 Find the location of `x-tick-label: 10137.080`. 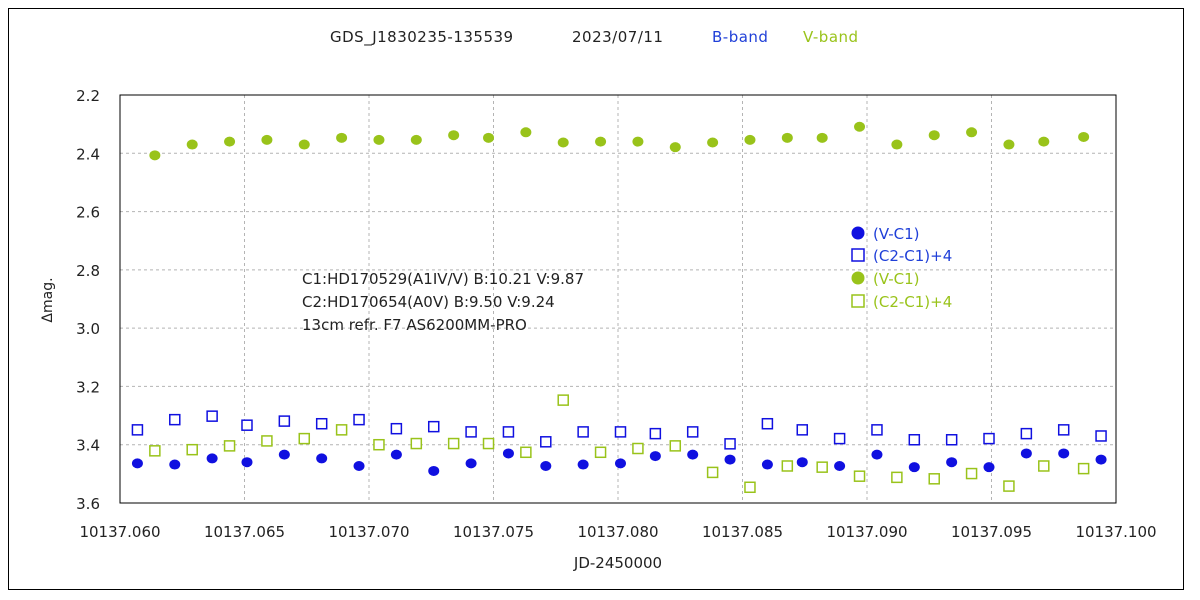

x-tick-label: 10137.080 is located at coordinates (617, 532).